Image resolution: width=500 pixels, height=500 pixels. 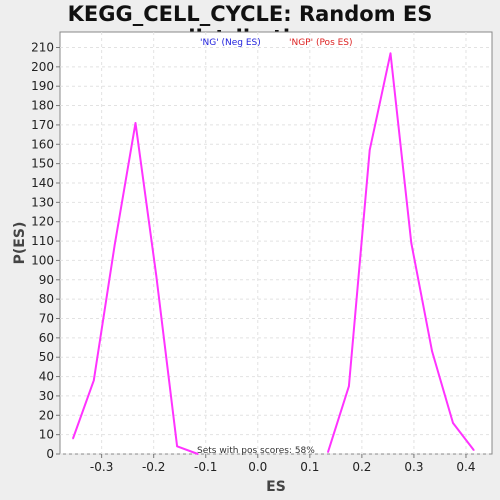 I want to click on y-tick-label: 10, so click(x=46, y=435).